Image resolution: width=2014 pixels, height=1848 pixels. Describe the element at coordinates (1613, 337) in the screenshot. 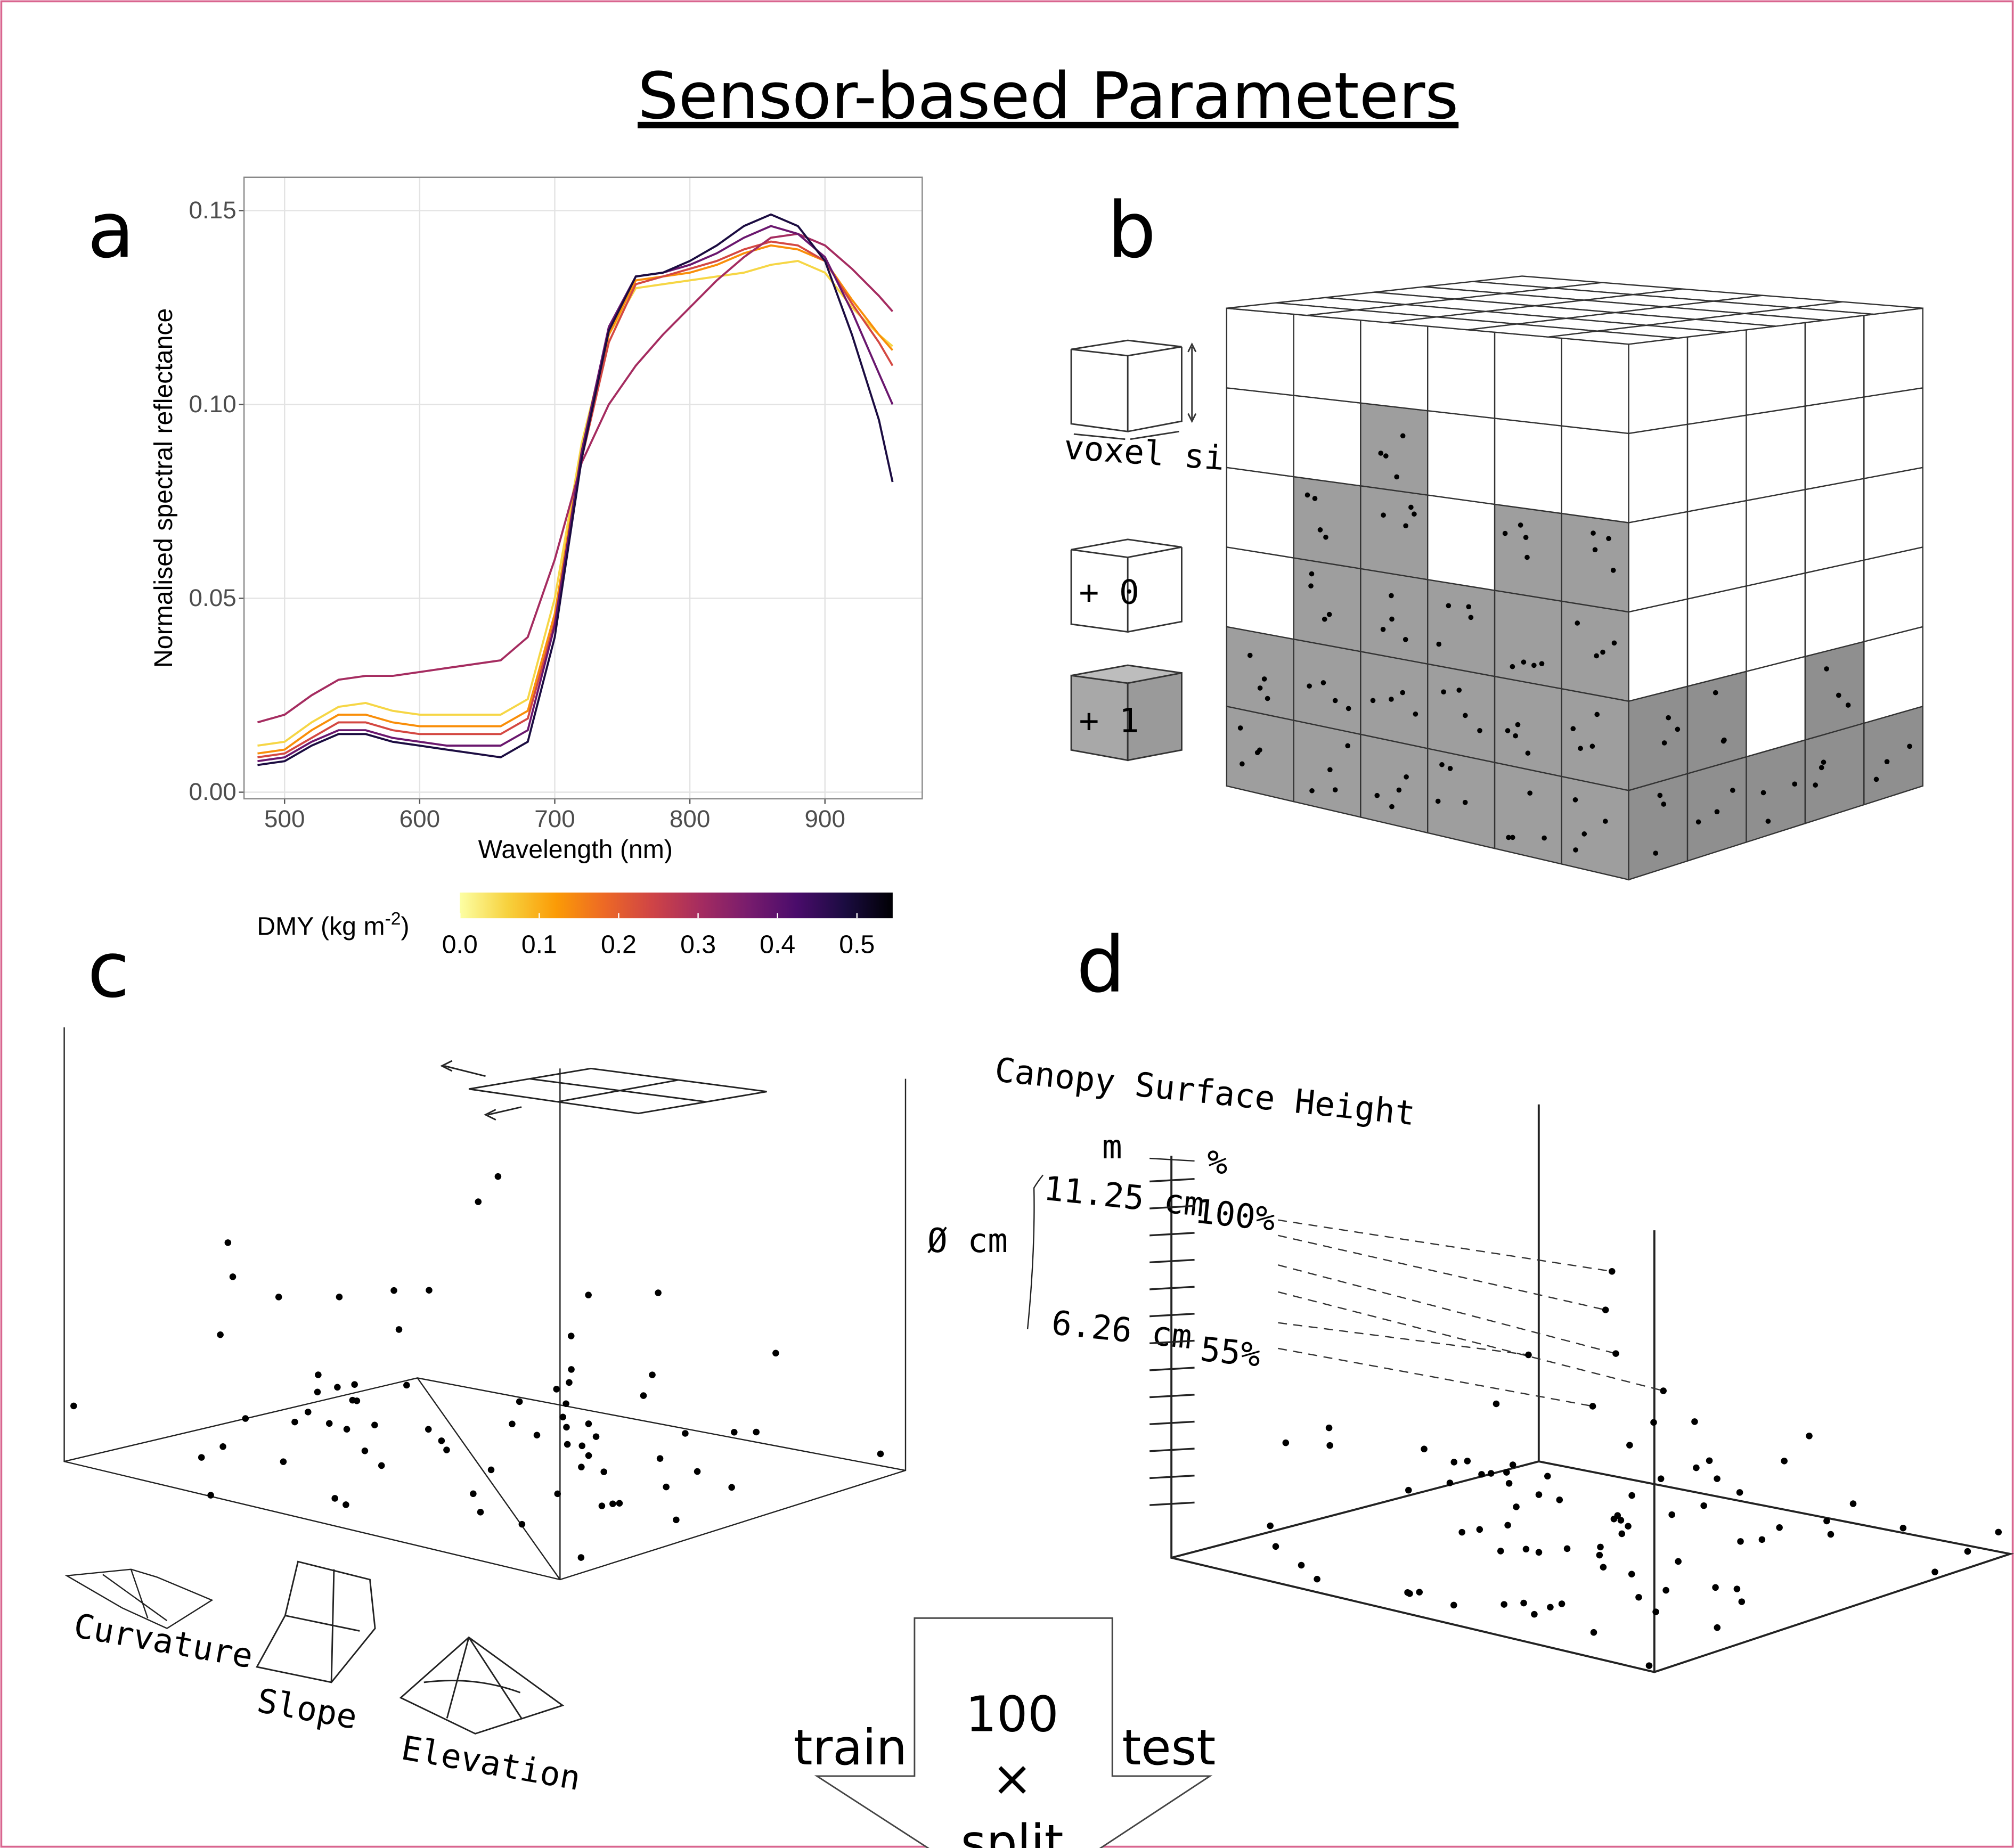

I see `voxel-top-cell` at that location.